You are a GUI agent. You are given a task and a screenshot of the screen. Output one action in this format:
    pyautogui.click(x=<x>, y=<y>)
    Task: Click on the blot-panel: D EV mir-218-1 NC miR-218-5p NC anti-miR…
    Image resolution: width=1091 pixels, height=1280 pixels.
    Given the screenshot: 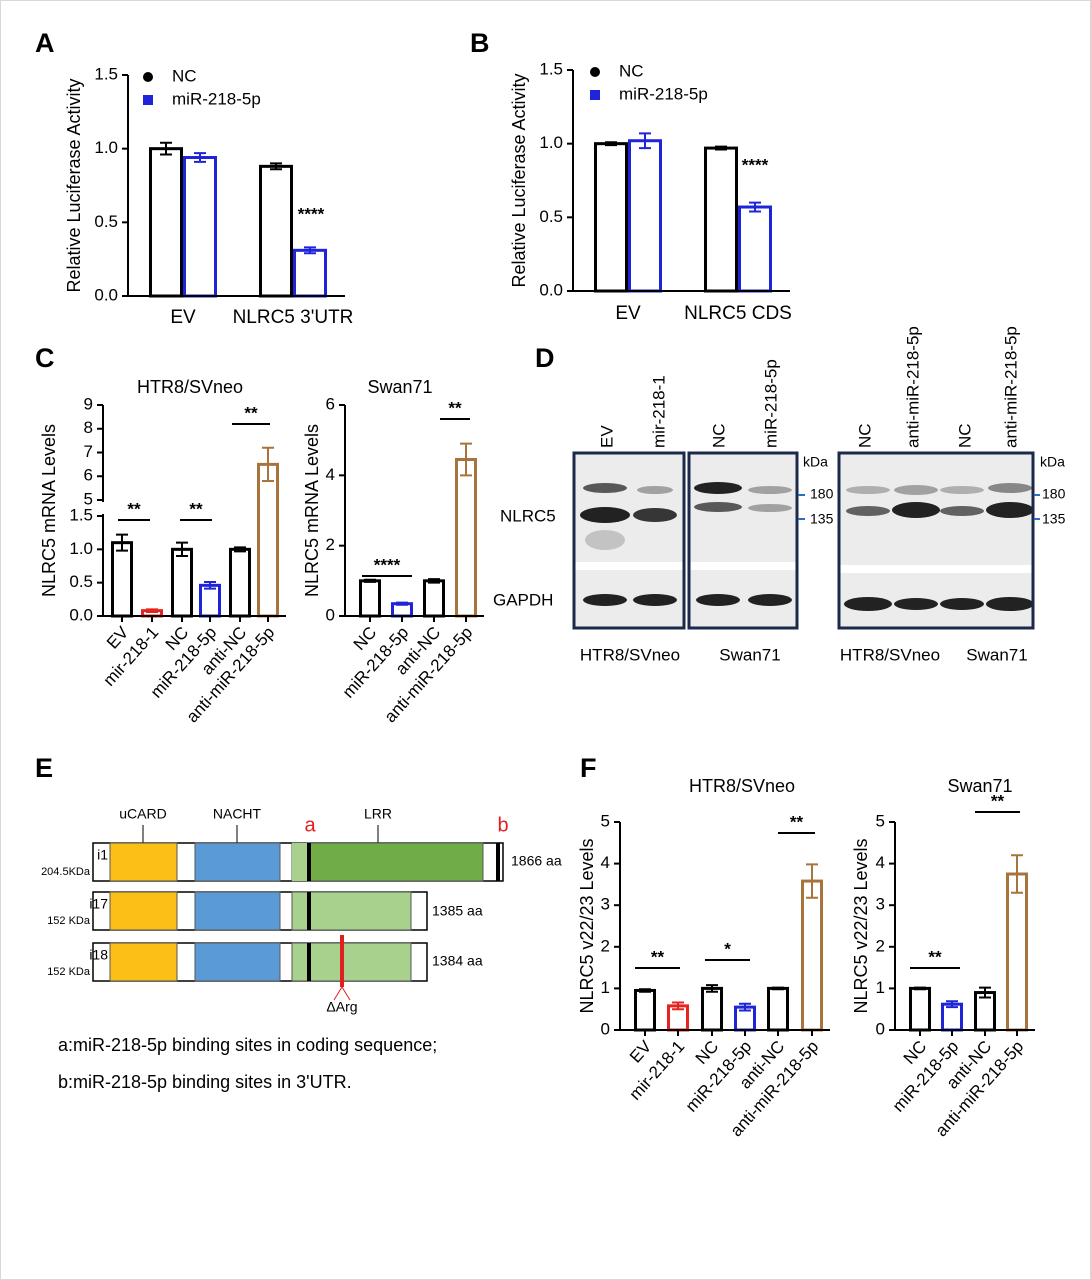 What is the action you would take?
    pyautogui.click(x=779, y=495)
    